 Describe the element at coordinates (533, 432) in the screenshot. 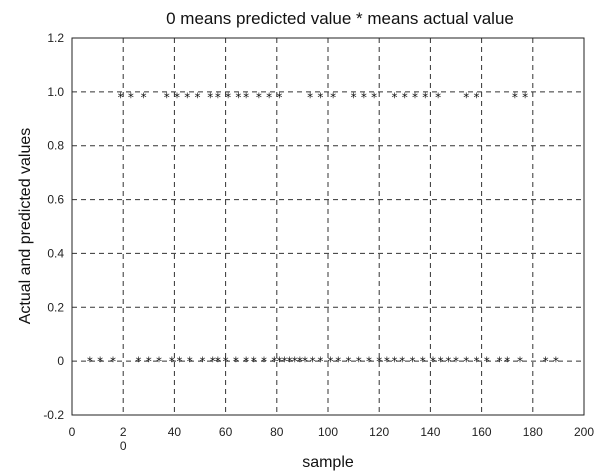

I see `x-tick-label: 180` at that location.